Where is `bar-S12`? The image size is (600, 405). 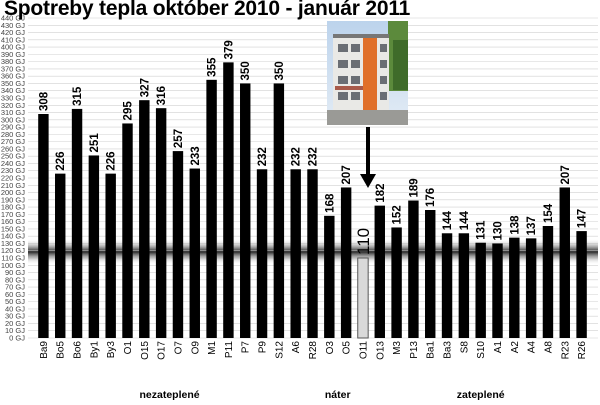
bar-S12 is located at coordinates (279, 210).